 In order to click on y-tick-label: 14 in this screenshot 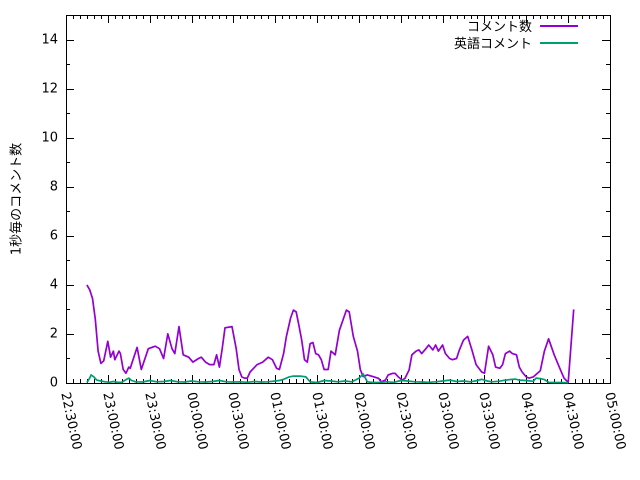, I will do `click(49, 40)`.